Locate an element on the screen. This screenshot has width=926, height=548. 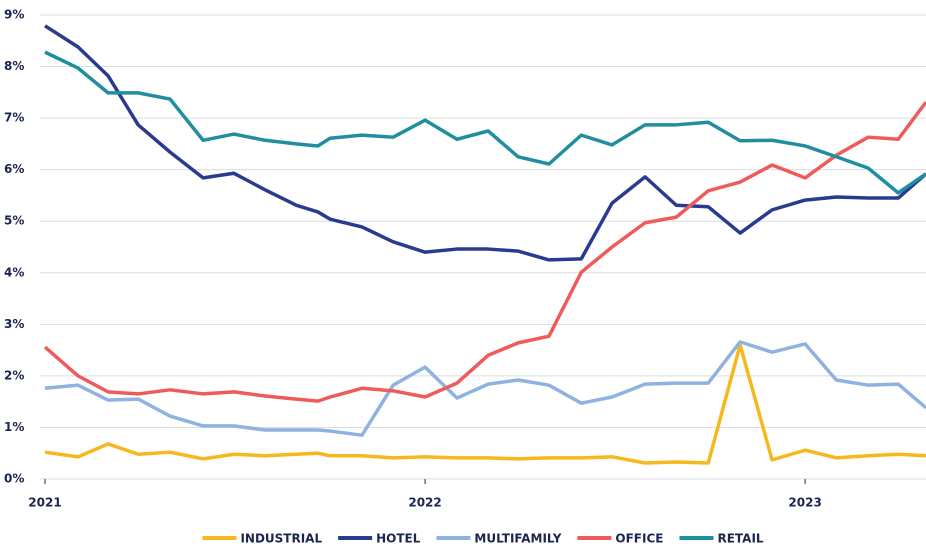
y-tick-label: 1% is located at coordinates (14, 427).